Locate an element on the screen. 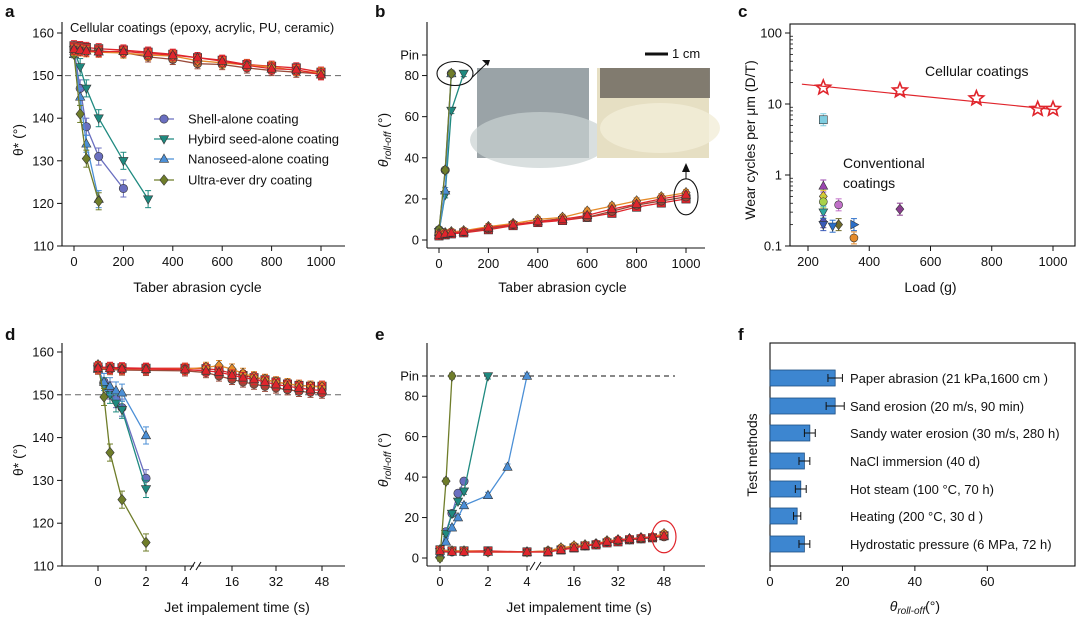 This screenshot has height=628, width=1080. photo-wheel is located at coordinates (655, 83).